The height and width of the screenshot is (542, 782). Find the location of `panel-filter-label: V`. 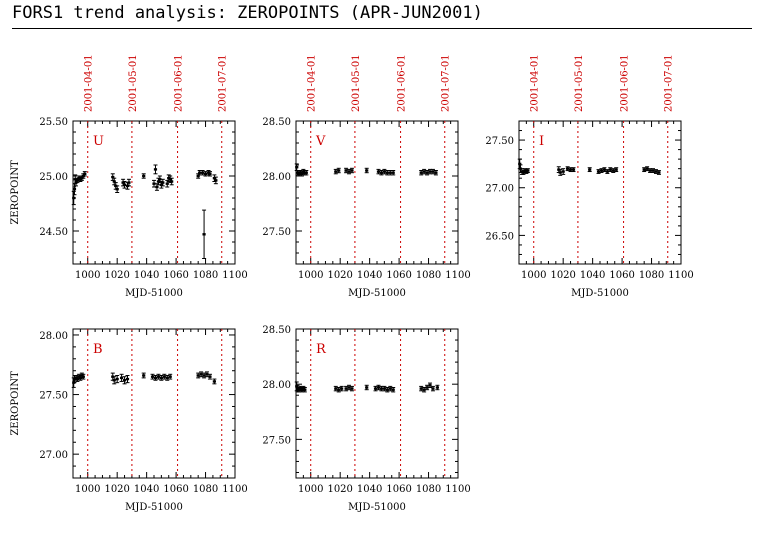

panel-filter-label: V is located at coordinates (320, 141).